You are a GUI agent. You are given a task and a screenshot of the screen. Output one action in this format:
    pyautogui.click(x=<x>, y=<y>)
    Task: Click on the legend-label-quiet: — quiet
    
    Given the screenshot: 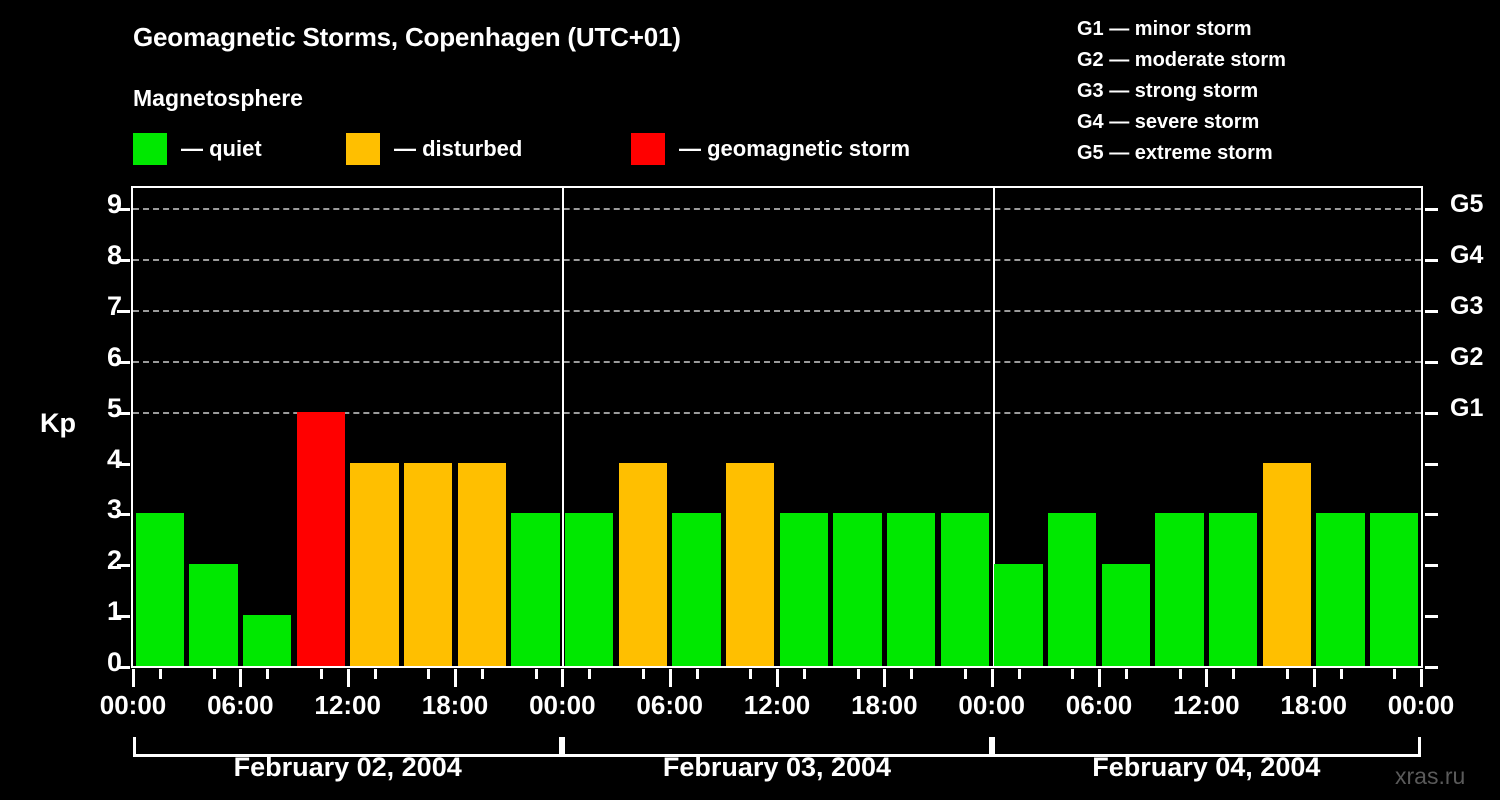 What is the action you would take?
    pyautogui.click(x=221, y=148)
    